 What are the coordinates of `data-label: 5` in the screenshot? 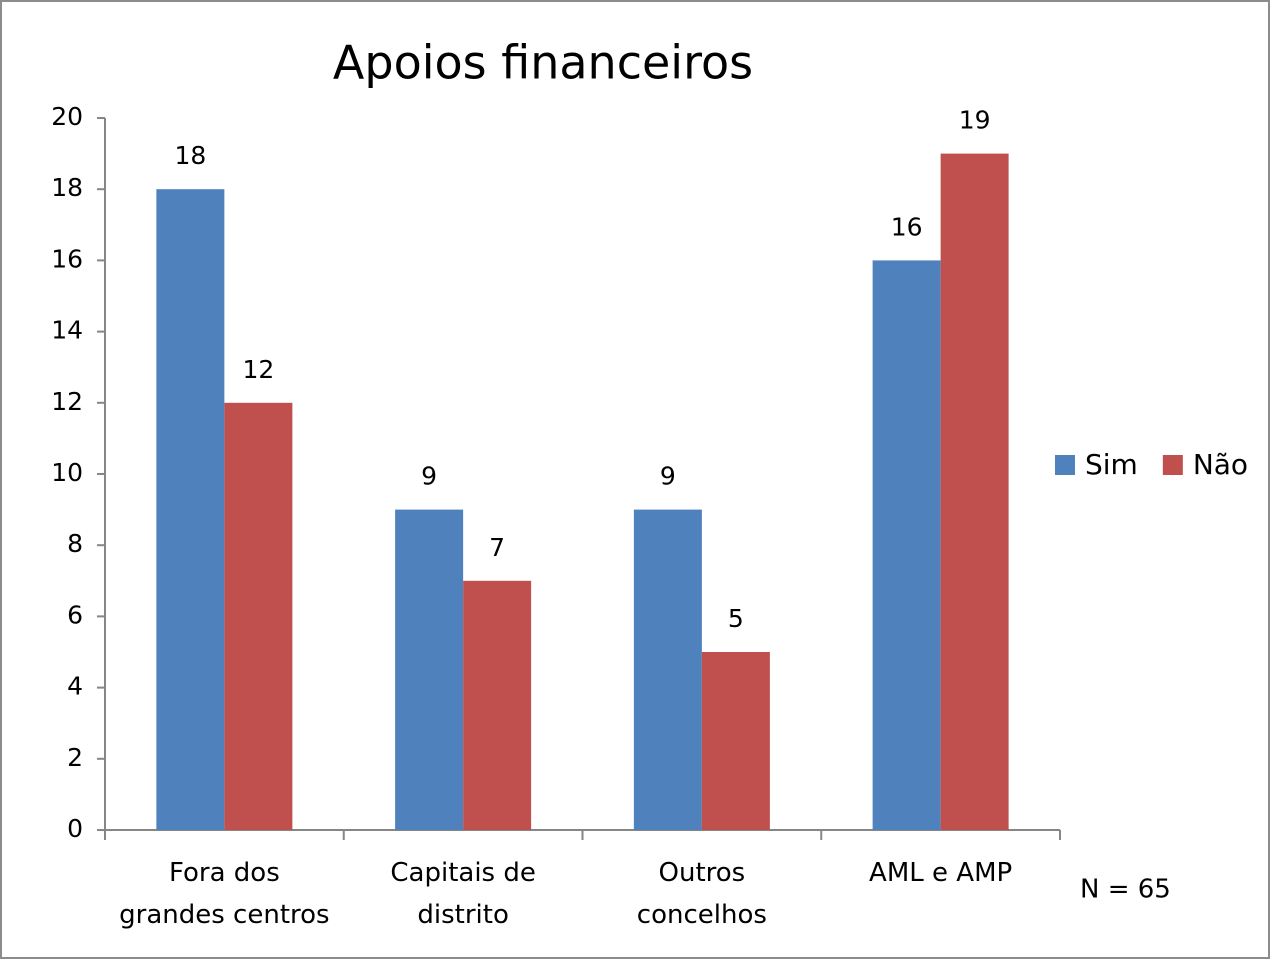 It's located at (736, 618).